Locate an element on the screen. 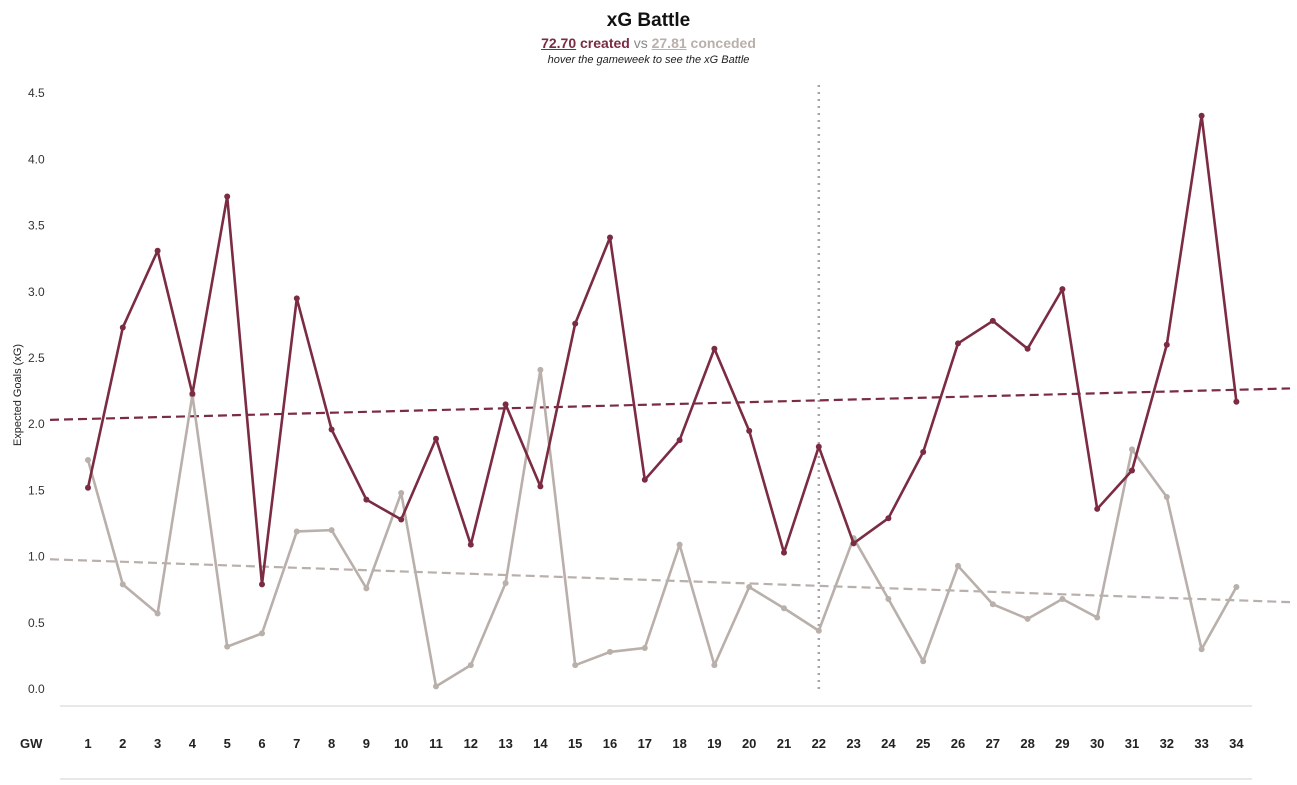  gameweek-label: 6 is located at coordinates (261, 743).